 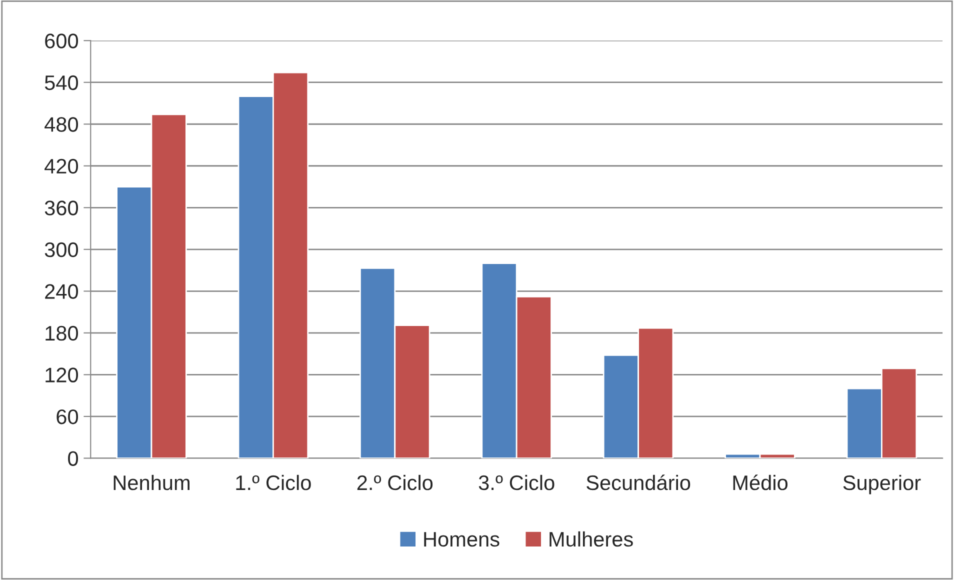 I want to click on y-tick-label: 180, so click(x=62, y=333).